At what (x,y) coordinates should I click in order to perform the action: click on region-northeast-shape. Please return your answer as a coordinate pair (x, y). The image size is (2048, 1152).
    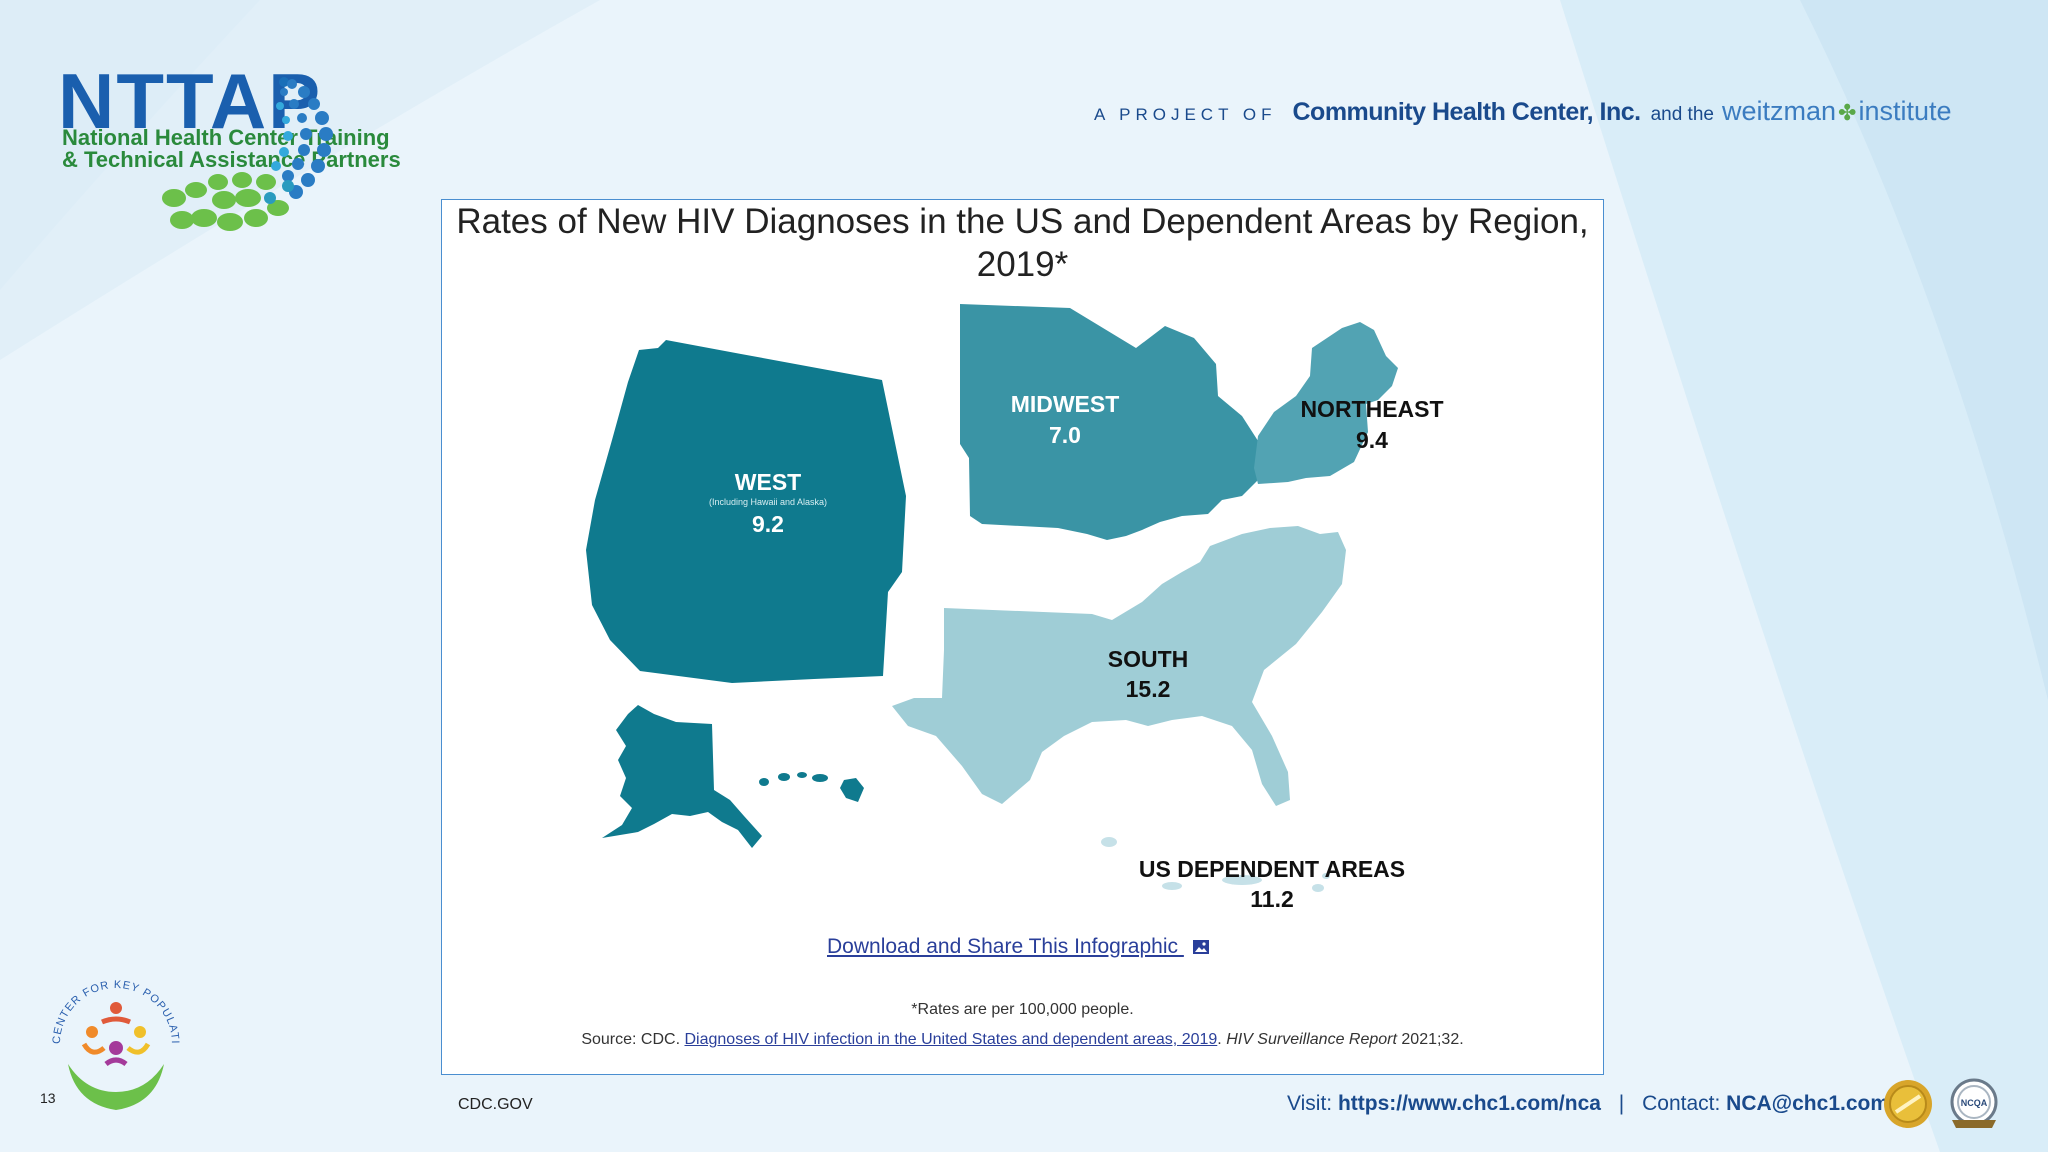
    Looking at the image, I should click on (1326, 403).